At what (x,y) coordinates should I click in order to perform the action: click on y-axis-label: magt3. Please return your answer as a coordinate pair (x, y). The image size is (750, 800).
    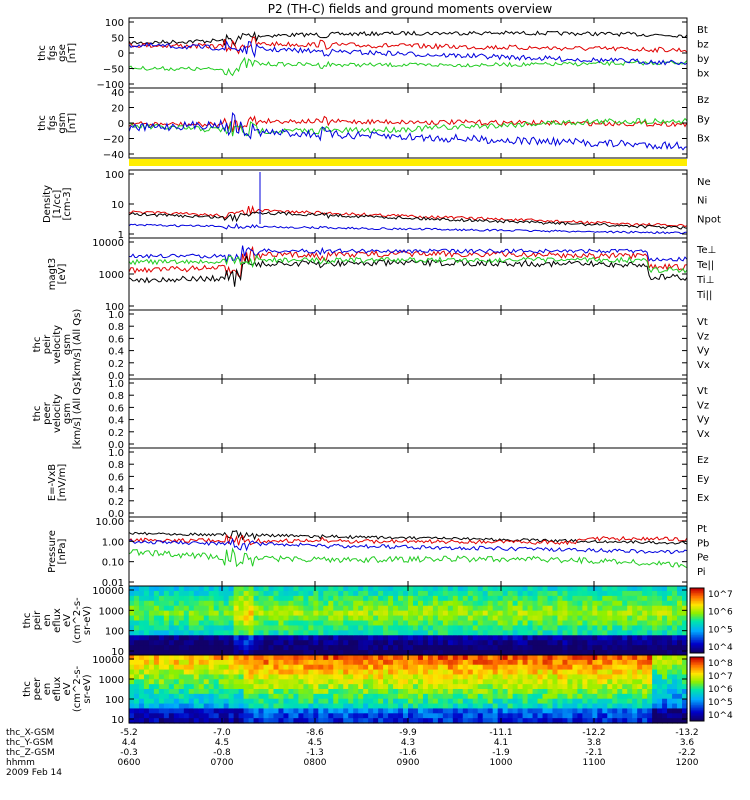
    Looking at the image, I should click on (52, 274).